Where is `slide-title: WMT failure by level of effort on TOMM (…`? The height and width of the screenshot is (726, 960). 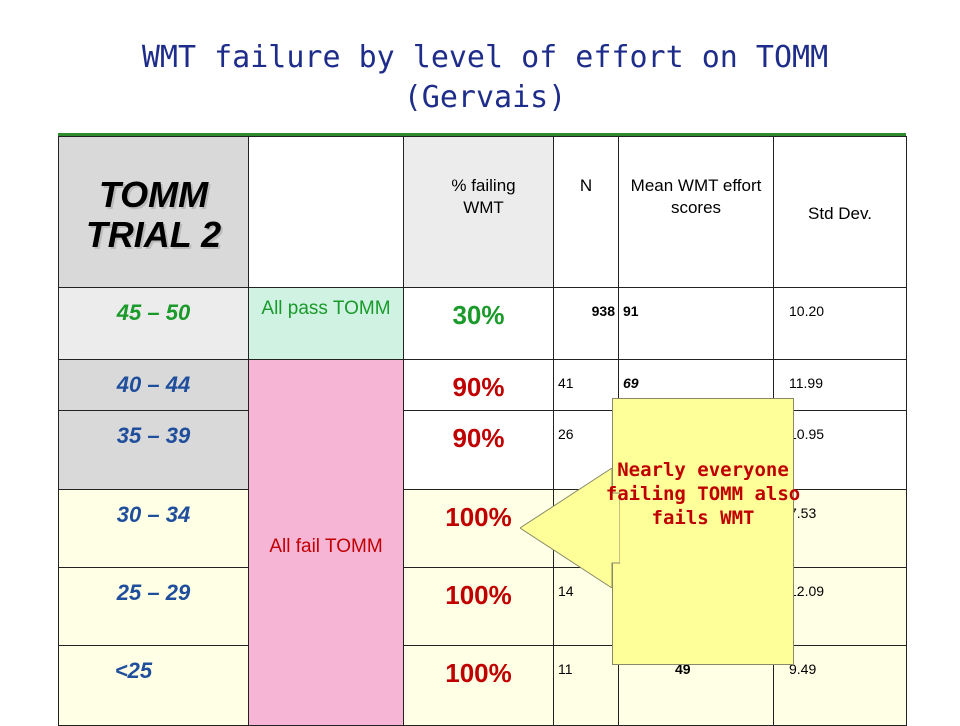 slide-title: WMT failure by level of effort on TOMM (… is located at coordinates (485, 77).